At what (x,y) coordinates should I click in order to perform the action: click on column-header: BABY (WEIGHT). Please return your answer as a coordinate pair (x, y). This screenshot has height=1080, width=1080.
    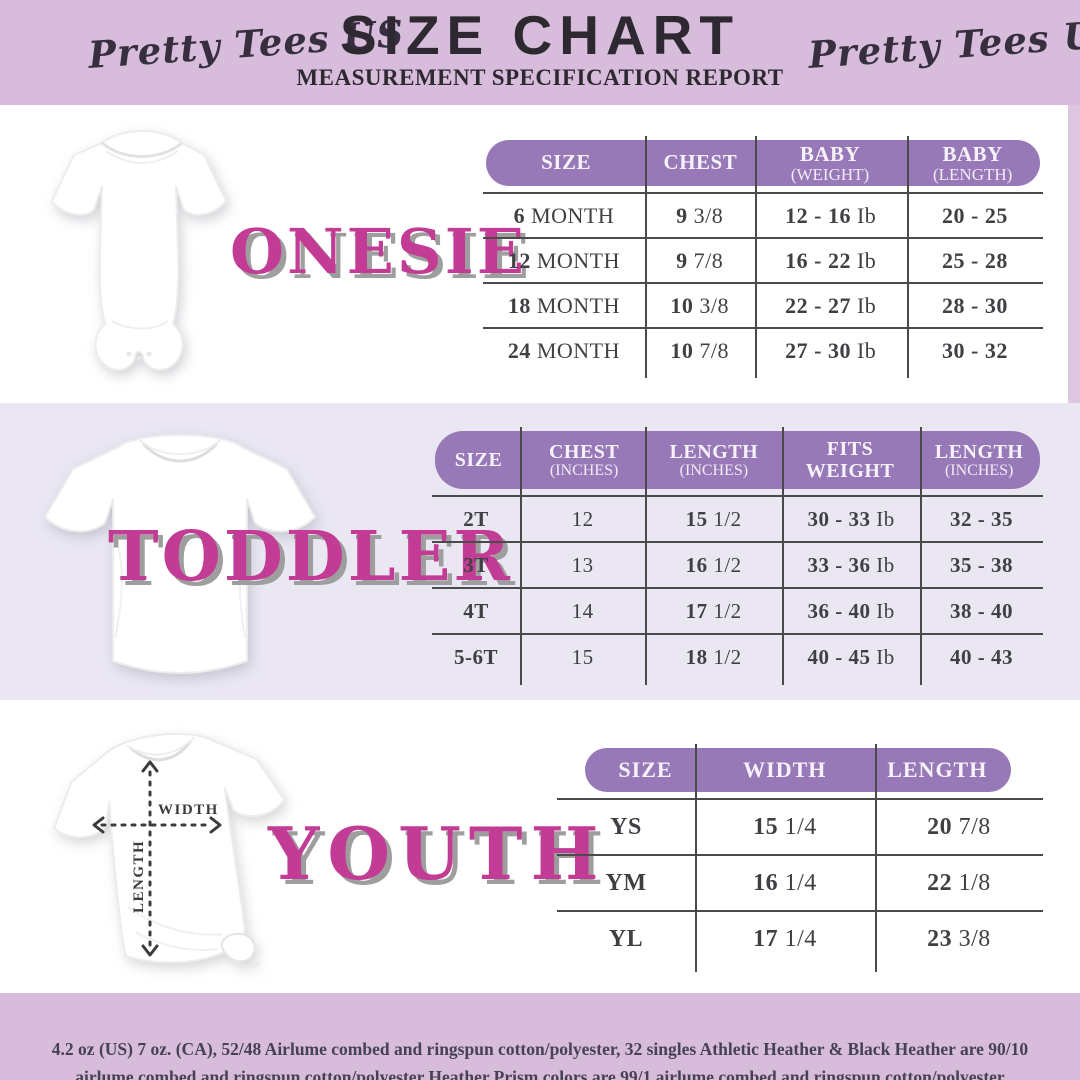
    Looking at the image, I should click on (830, 162).